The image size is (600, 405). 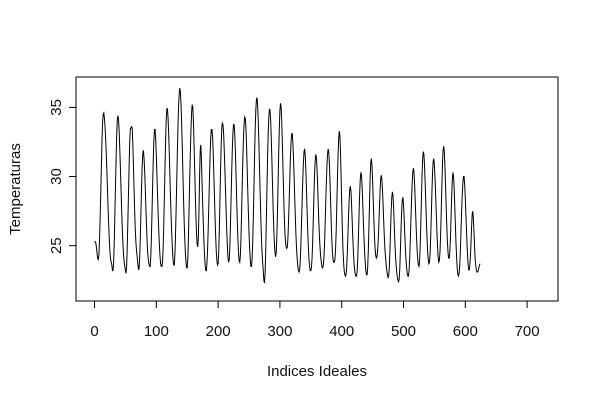 I want to click on x-axis: 0 100 200 300 400 500 600 700, so click(x=315, y=320).